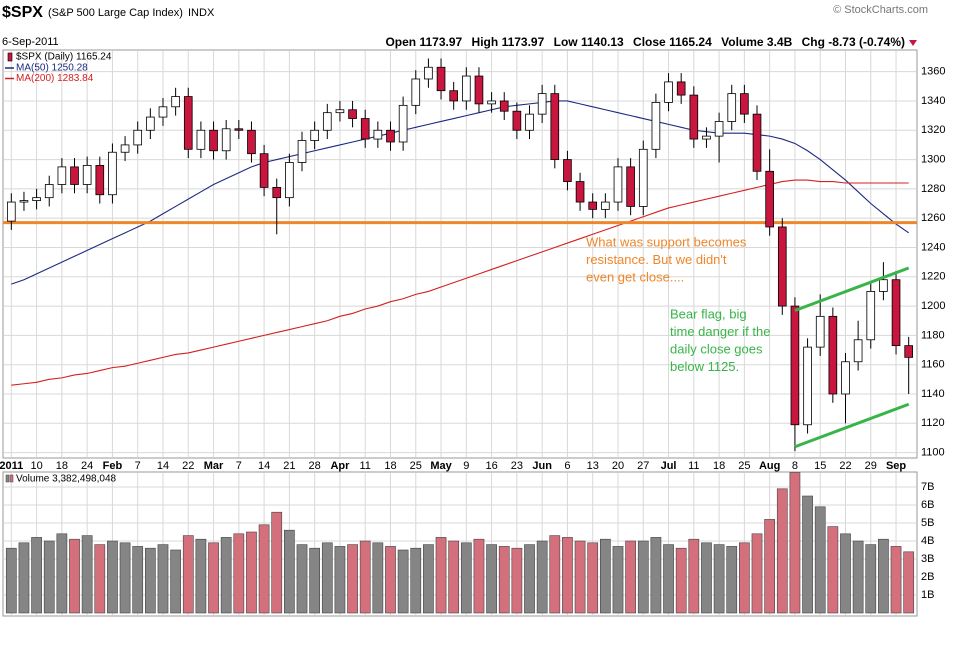 The image size is (955, 645). What do you see at coordinates (866, 42) in the screenshot?
I see `quote-value: -8.73 (-0.74%)` at bounding box center [866, 42].